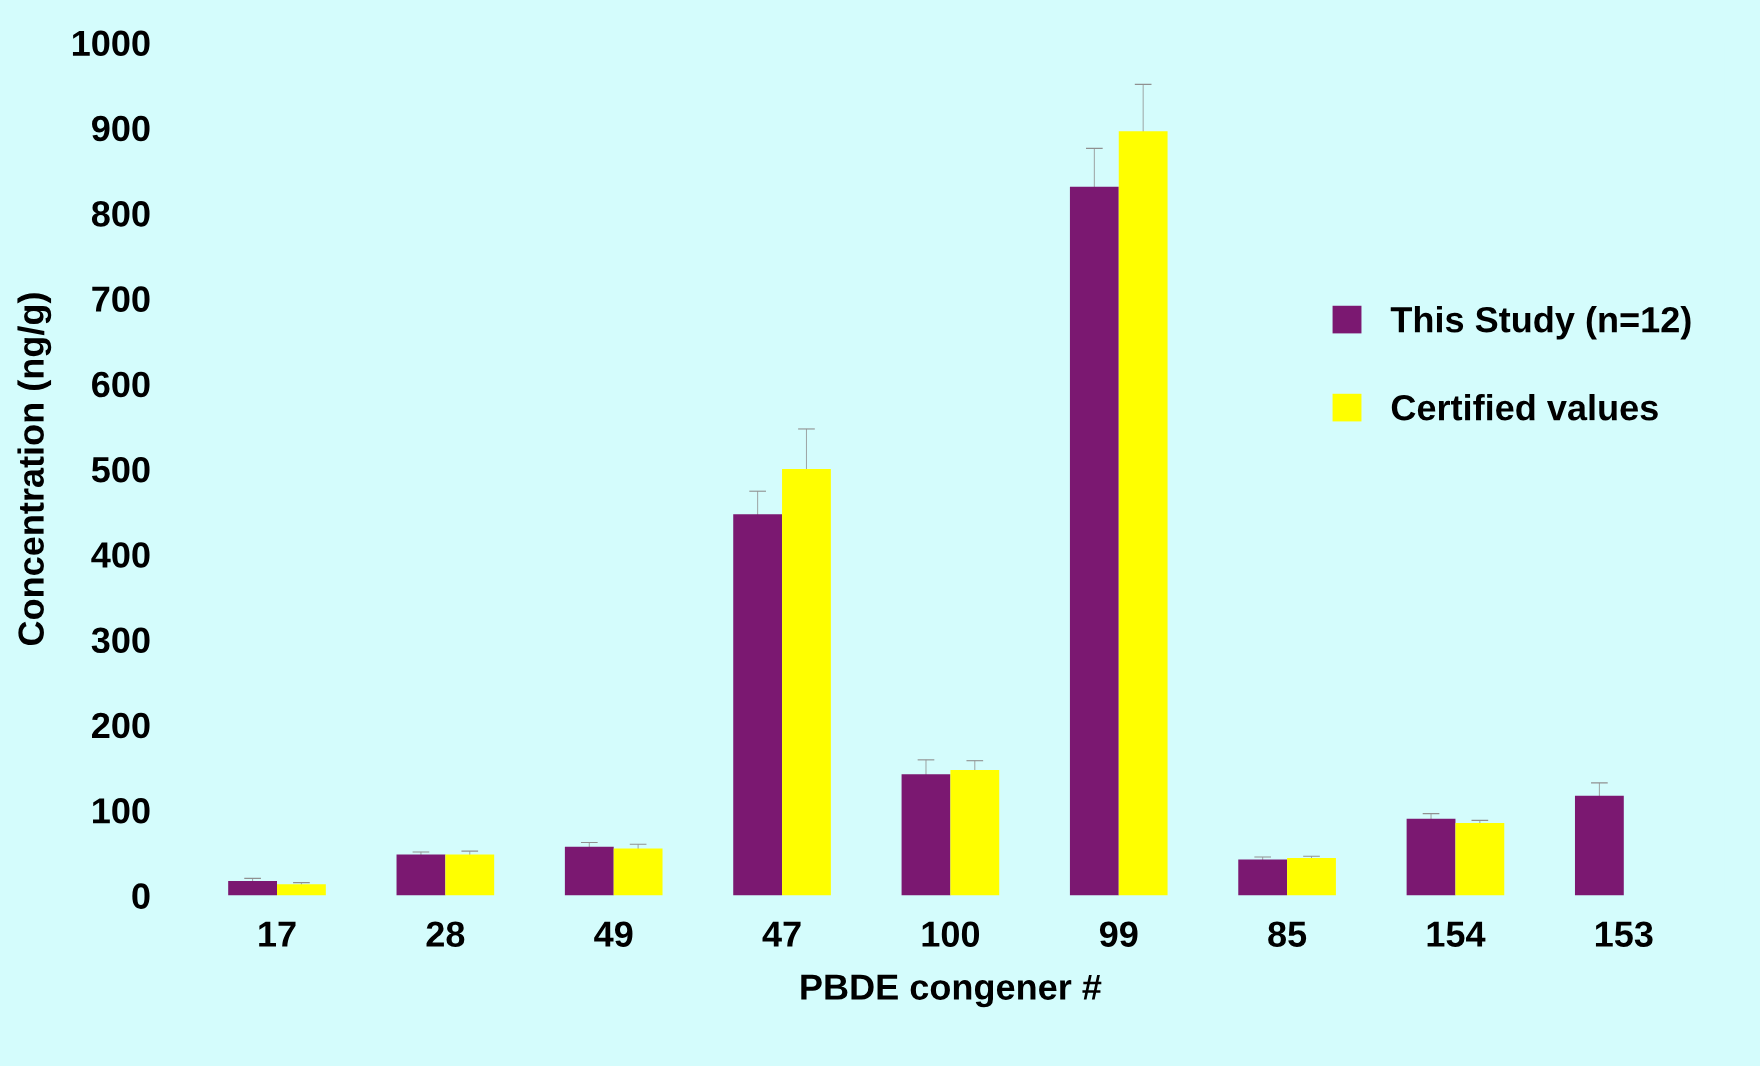 The image size is (1760, 1066). What do you see at coordinates (781, 934) in the screenshot?
I see `x-tick-label: 47` at bounding box center [781, 934].